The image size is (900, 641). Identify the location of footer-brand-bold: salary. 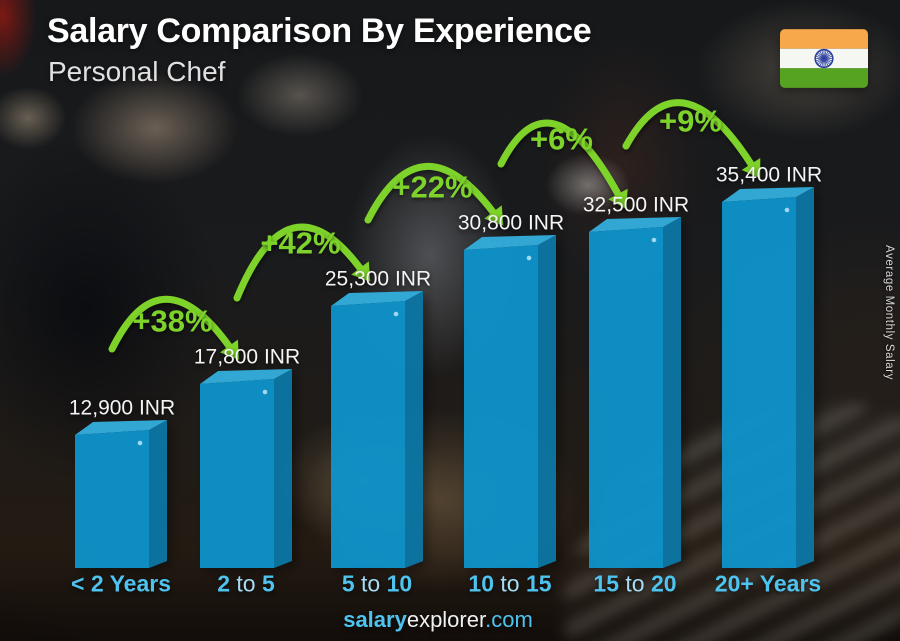
(375, 619).